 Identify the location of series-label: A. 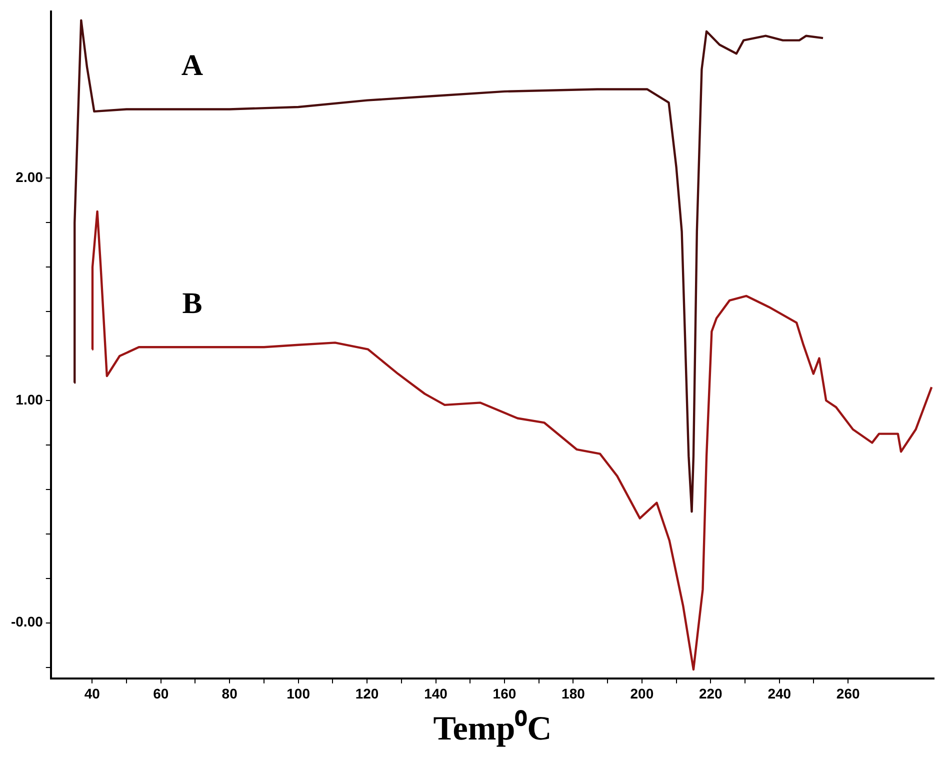
(192, 65).